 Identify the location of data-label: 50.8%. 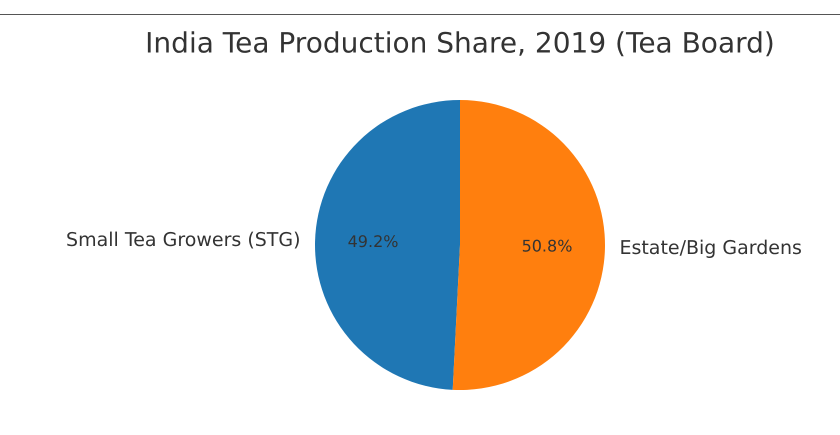
(547, 246).